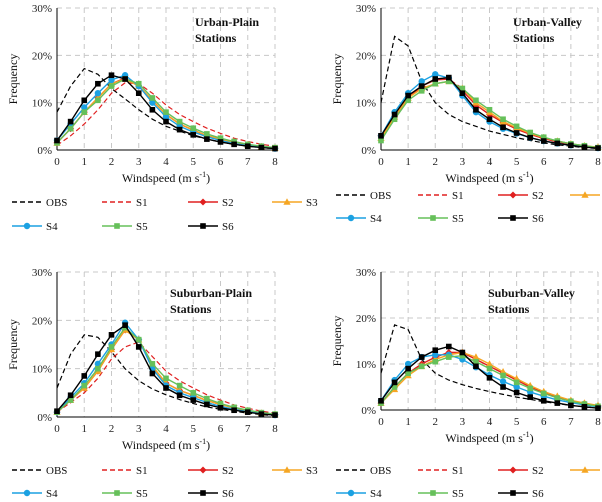 This screenshot has width=602, height=502. What do you see at coordinates (484, 178) in the screenshot?
I see `x-axis-label-main: Windspeed (m s` at bounding box center [484, 178].